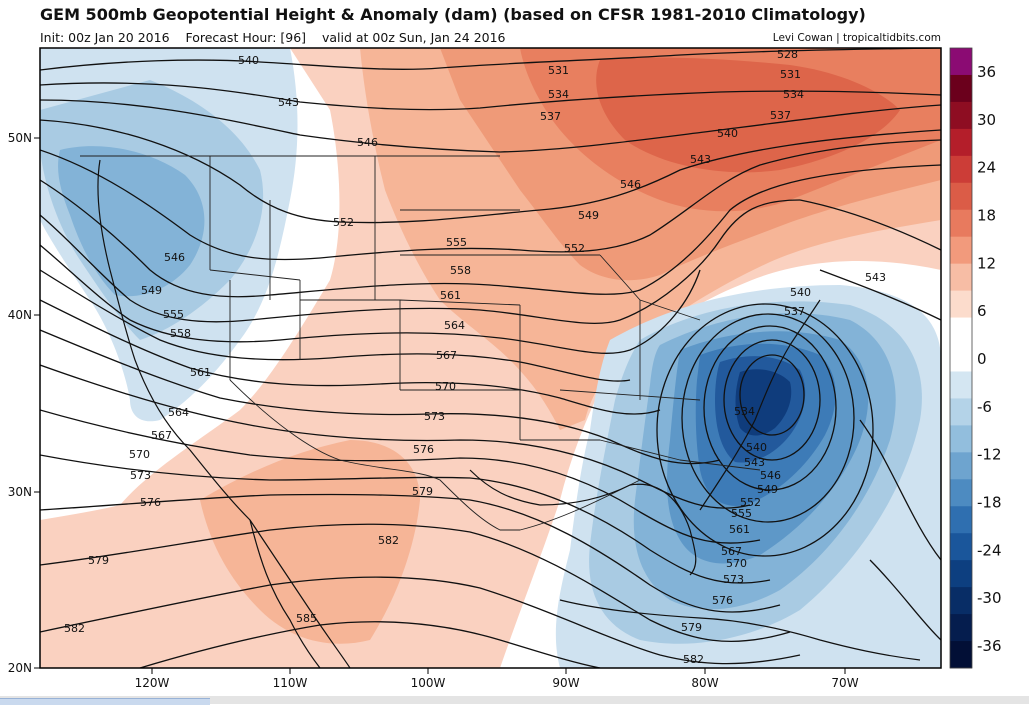  I want to click on credit-text: Levi Cowan | tropicaltidbits.com, so click(856, 38).